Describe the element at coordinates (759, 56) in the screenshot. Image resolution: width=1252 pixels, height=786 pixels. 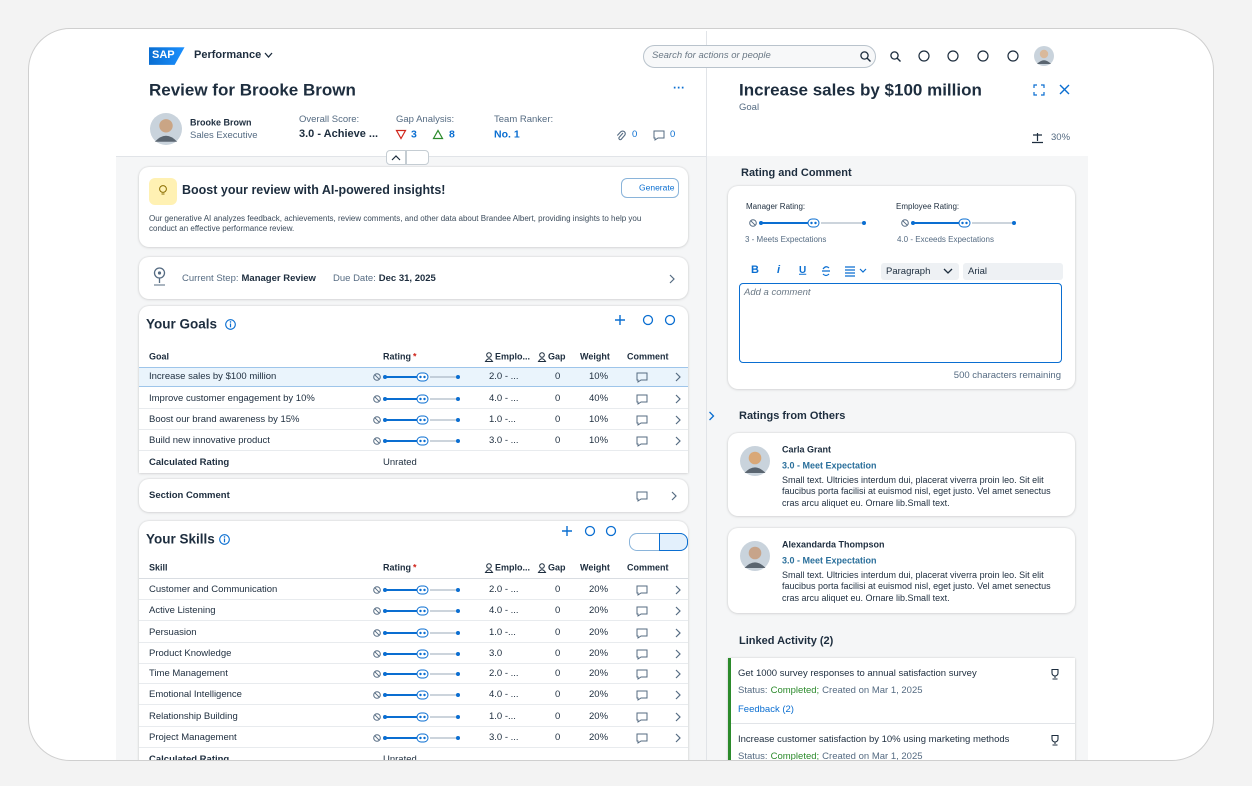
I see `search-box` at that location.